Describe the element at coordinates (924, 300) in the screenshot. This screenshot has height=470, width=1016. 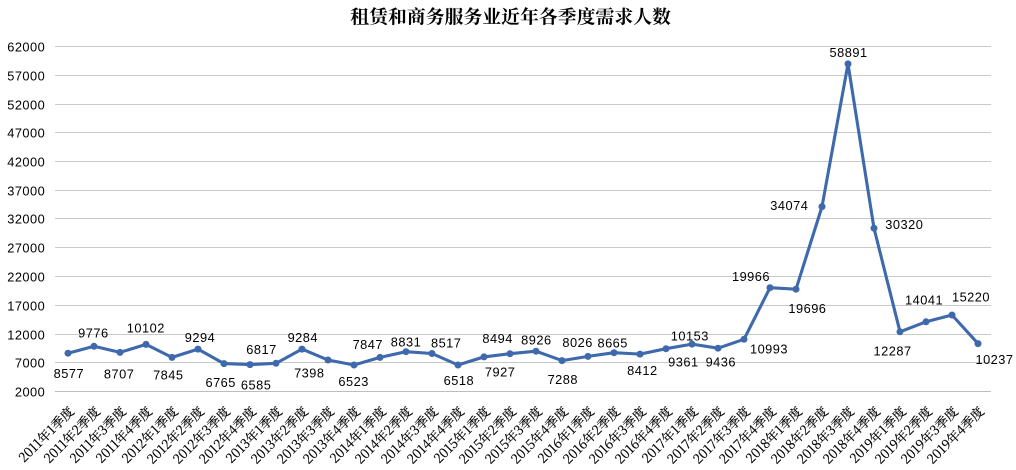
I see `svg-text: 14041` at that location.